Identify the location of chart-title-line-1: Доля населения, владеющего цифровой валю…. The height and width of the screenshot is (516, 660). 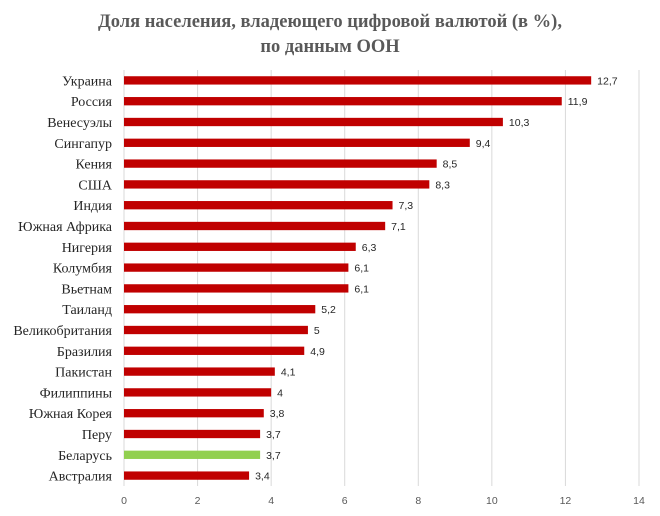
(330, 22).